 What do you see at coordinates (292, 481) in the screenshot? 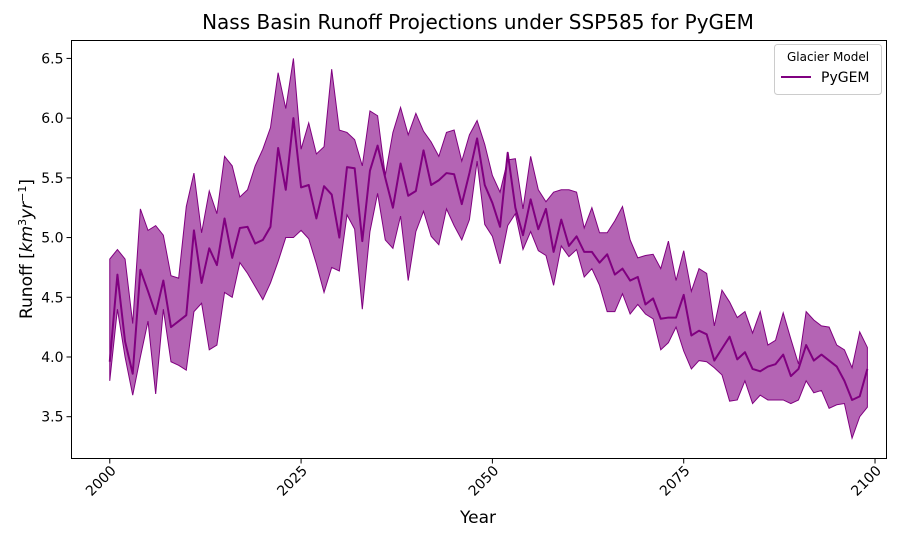
I see `x-tick-label: 2025` at bounding box center [292, 481].